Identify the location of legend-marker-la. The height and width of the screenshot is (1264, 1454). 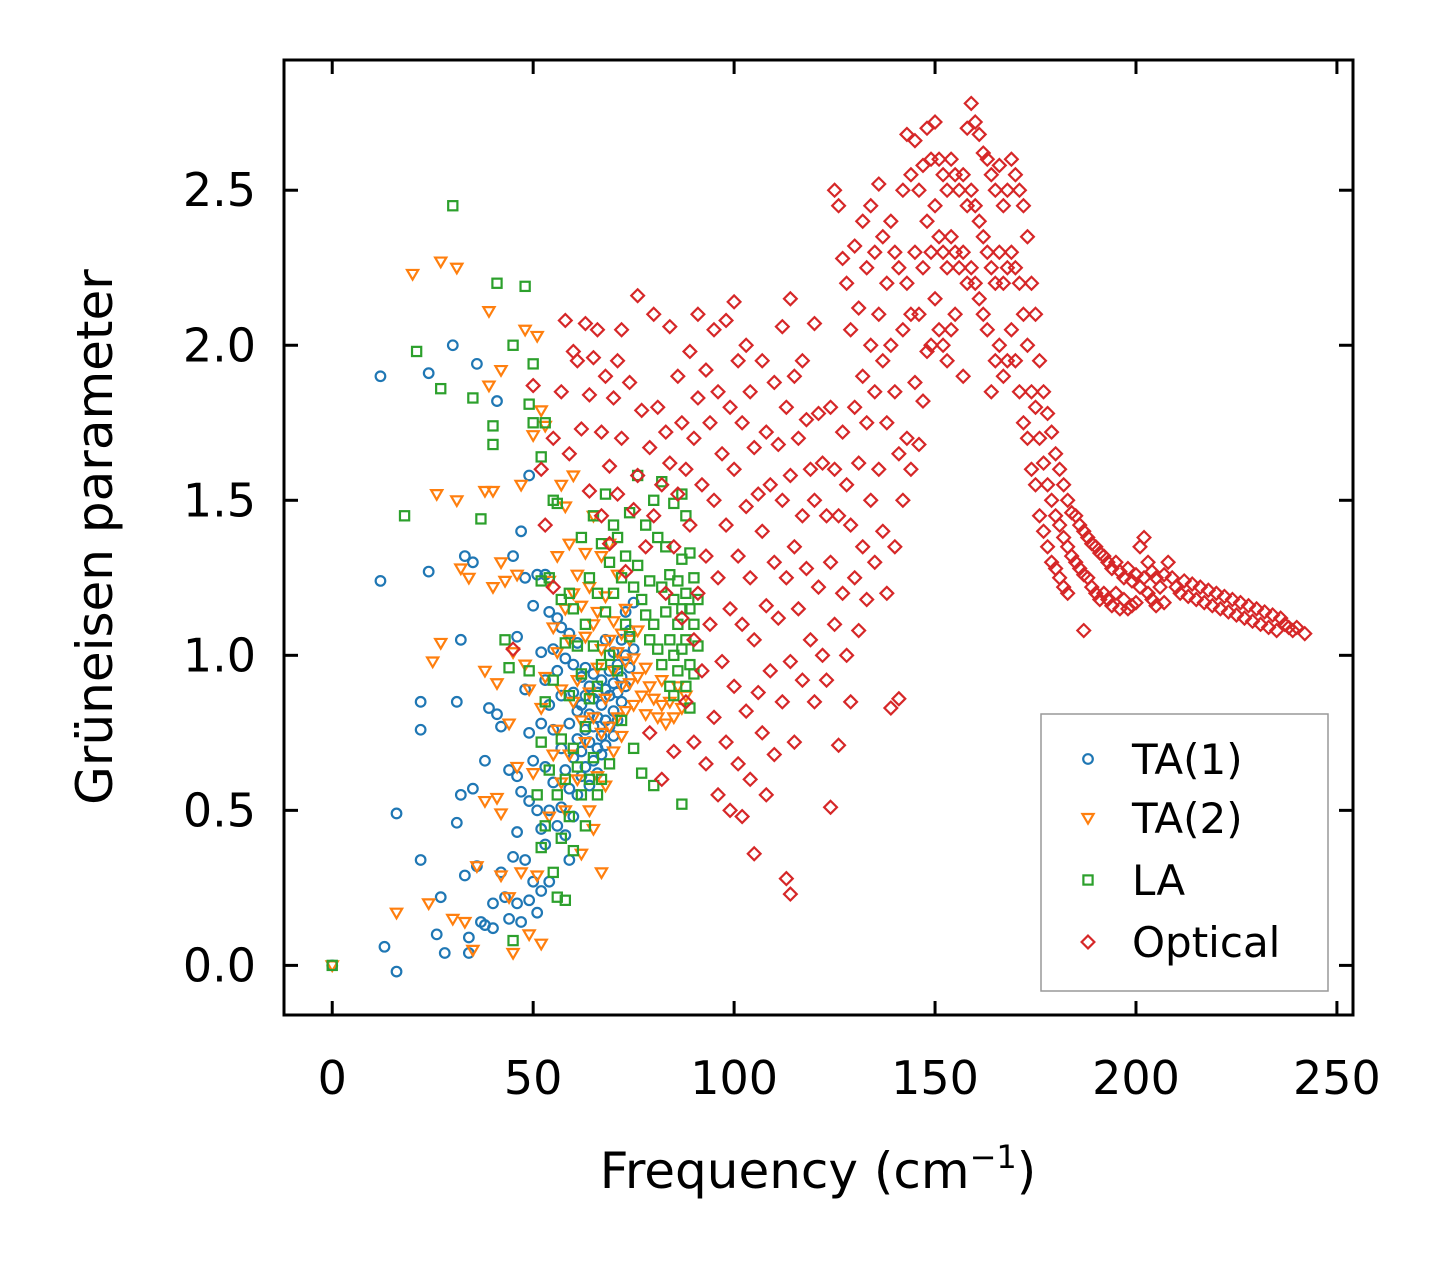
(1088, 880).